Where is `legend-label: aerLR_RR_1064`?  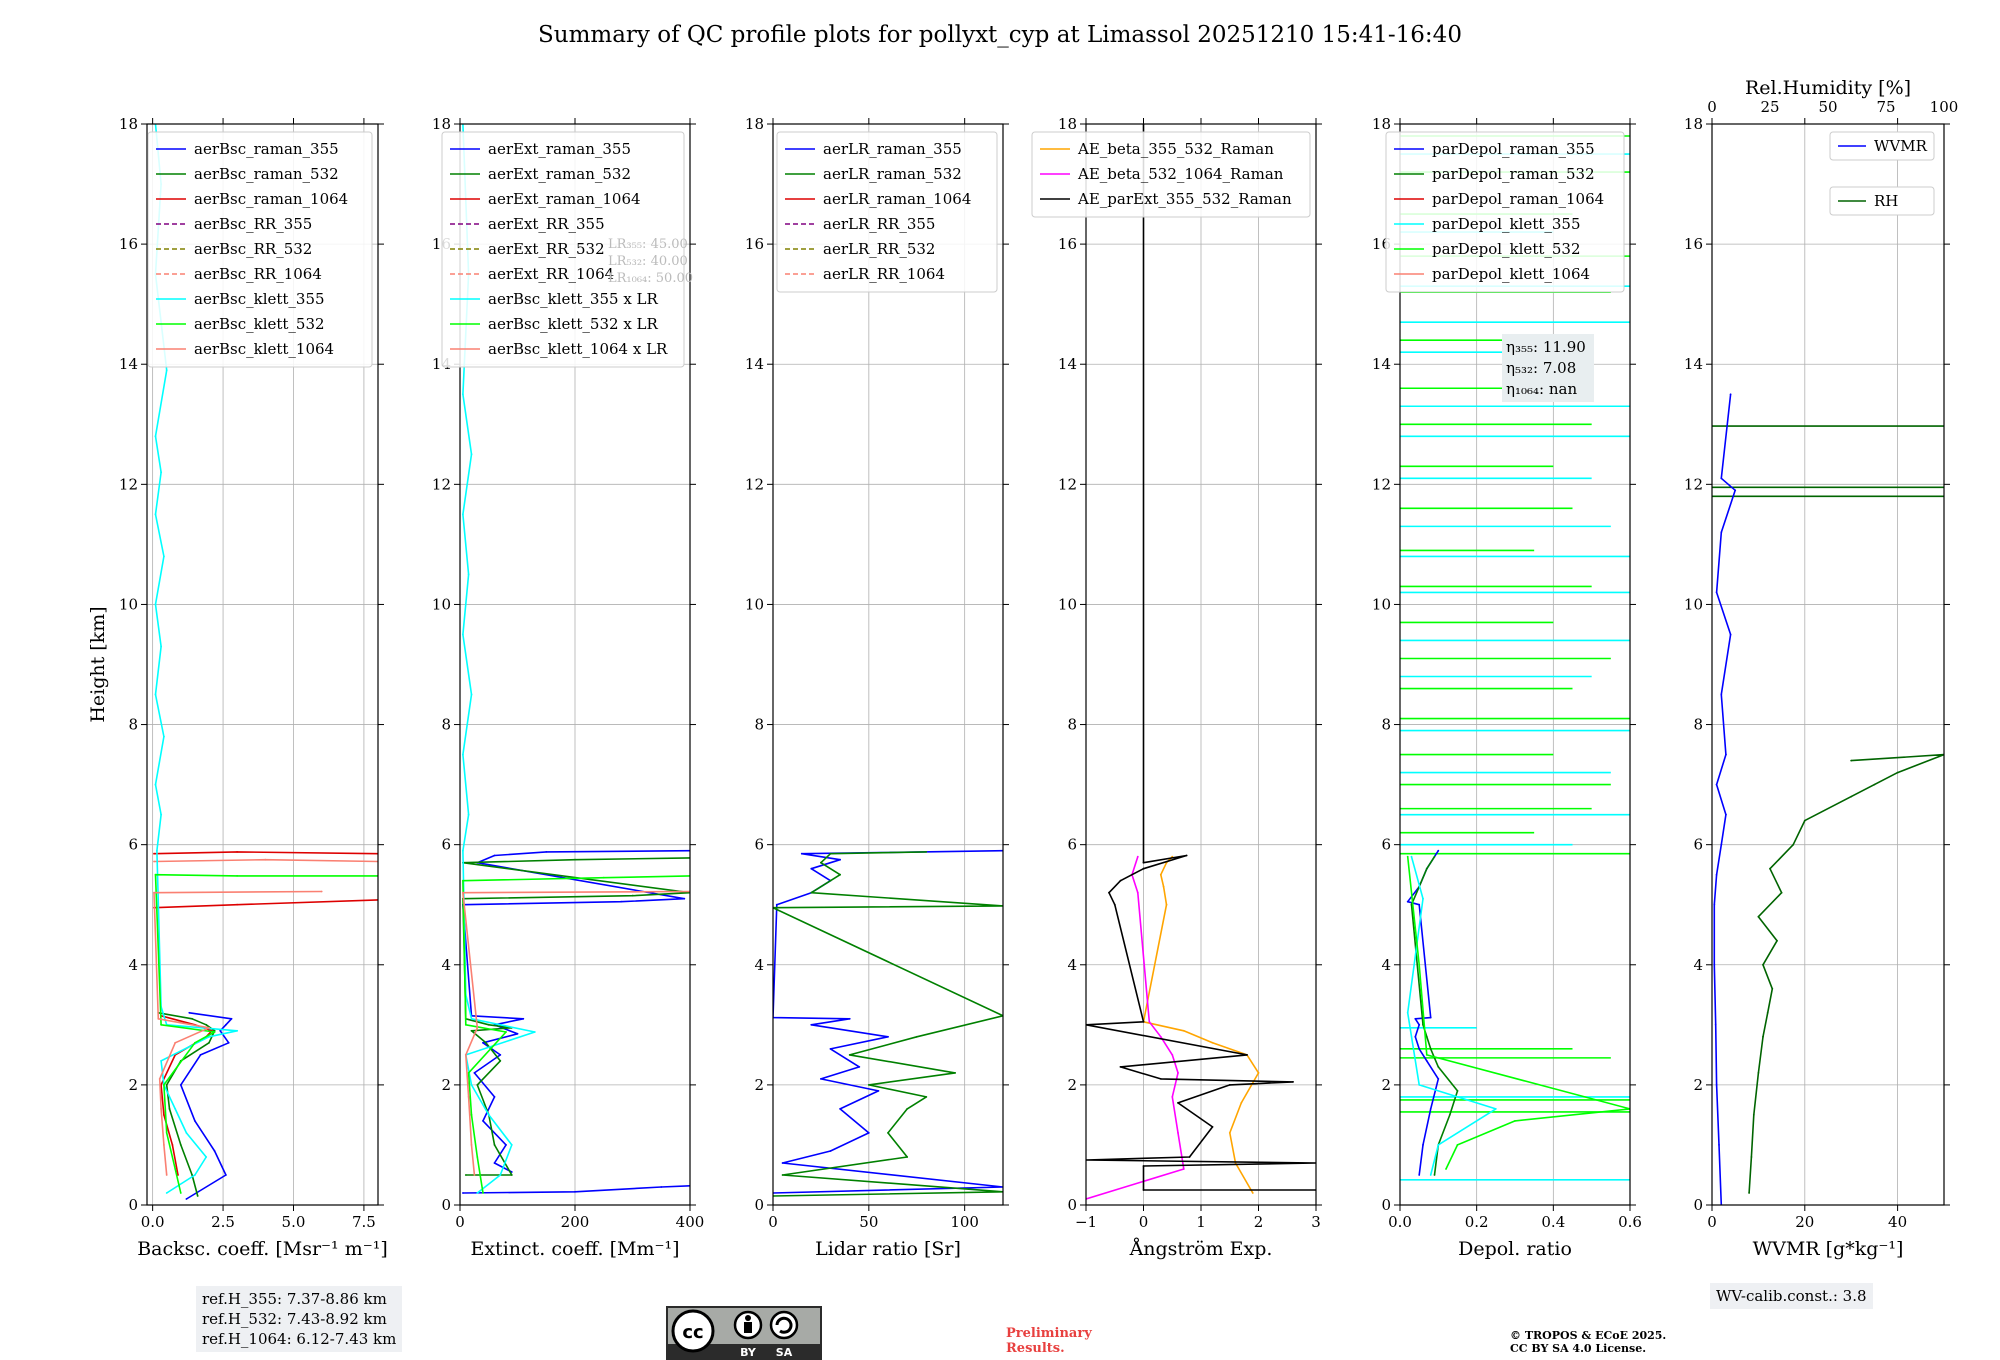 legend-label: aerLR_RR_1064 is located at coordinates (884, 274).